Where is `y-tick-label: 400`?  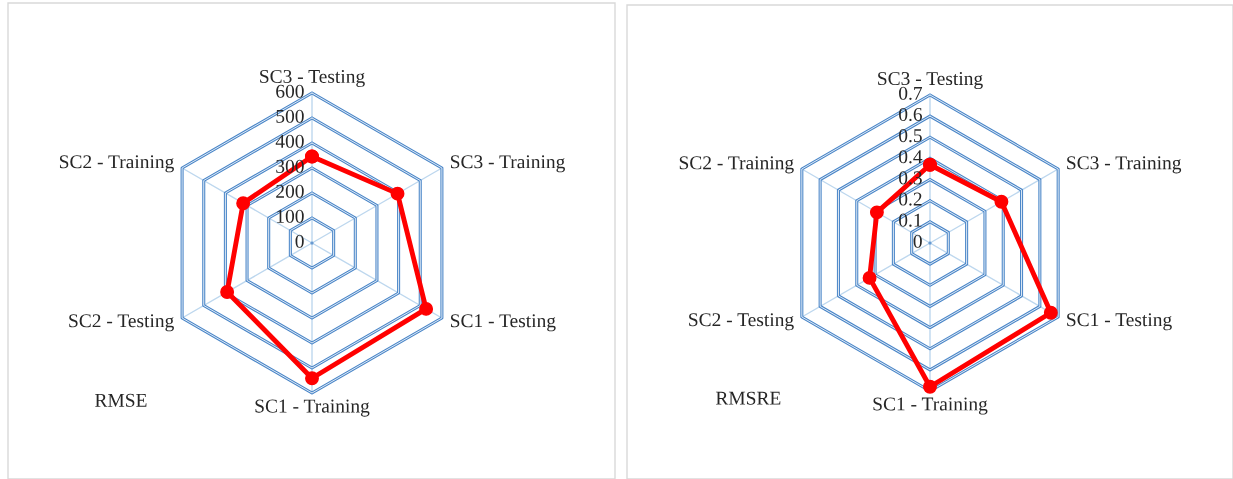
y-tick-label: 400 is located at coordinates (289, 141).